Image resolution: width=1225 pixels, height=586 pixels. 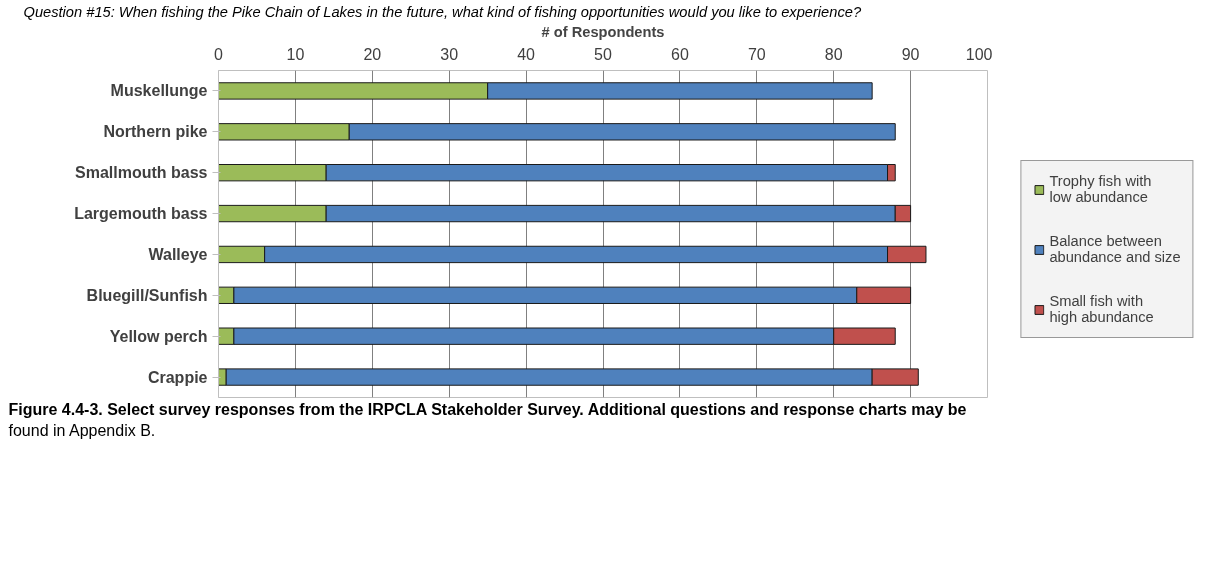 I want to click on y-tick-label: Crappie, so click(x=177, y=377).